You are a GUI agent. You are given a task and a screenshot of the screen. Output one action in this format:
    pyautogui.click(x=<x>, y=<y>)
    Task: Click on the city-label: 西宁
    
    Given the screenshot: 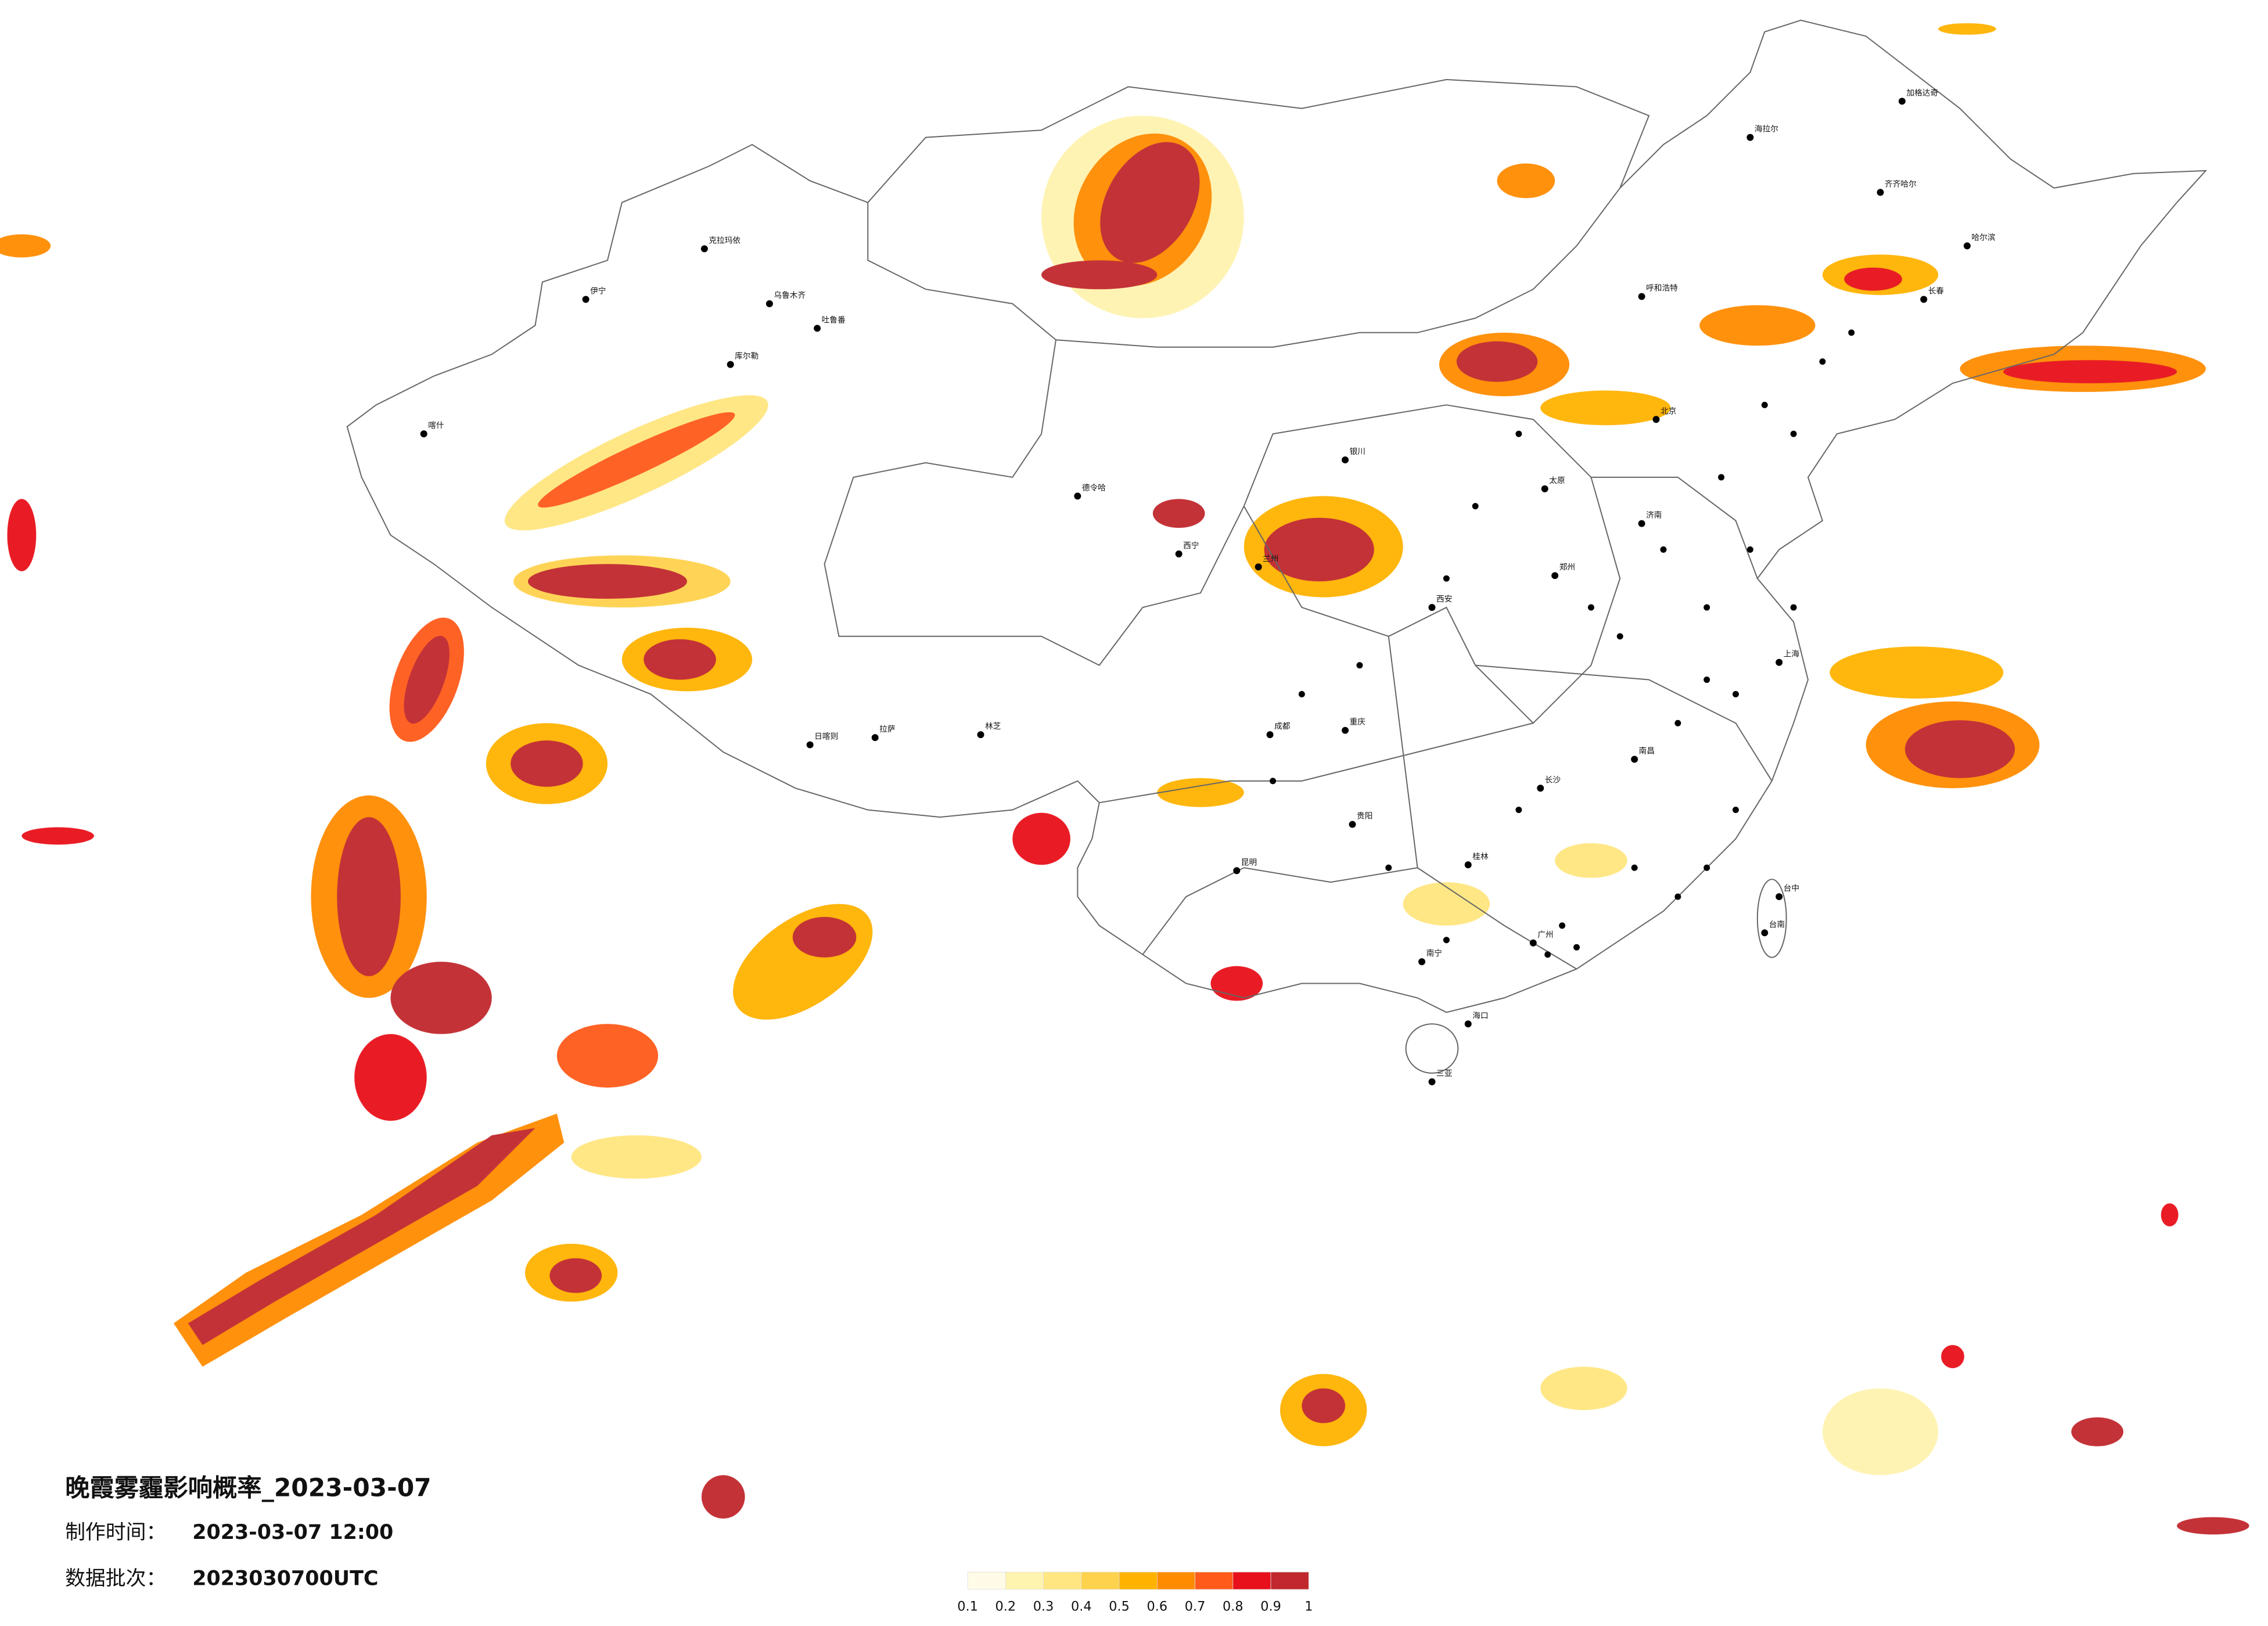 What is the action you would take?
    pyautogui.click(x=1191, y=546)
    